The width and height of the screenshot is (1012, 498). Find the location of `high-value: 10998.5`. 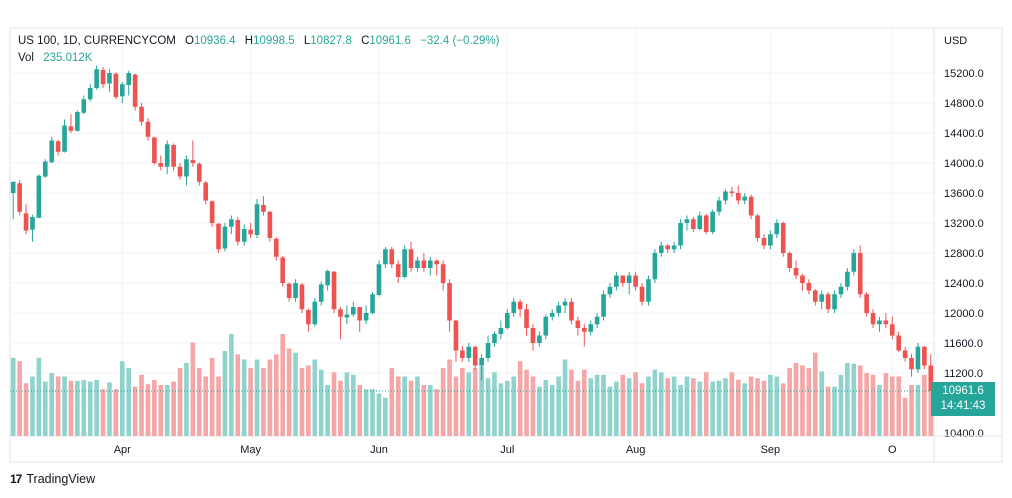

high-value: 10998.5 is located at coordinates (274, 41).